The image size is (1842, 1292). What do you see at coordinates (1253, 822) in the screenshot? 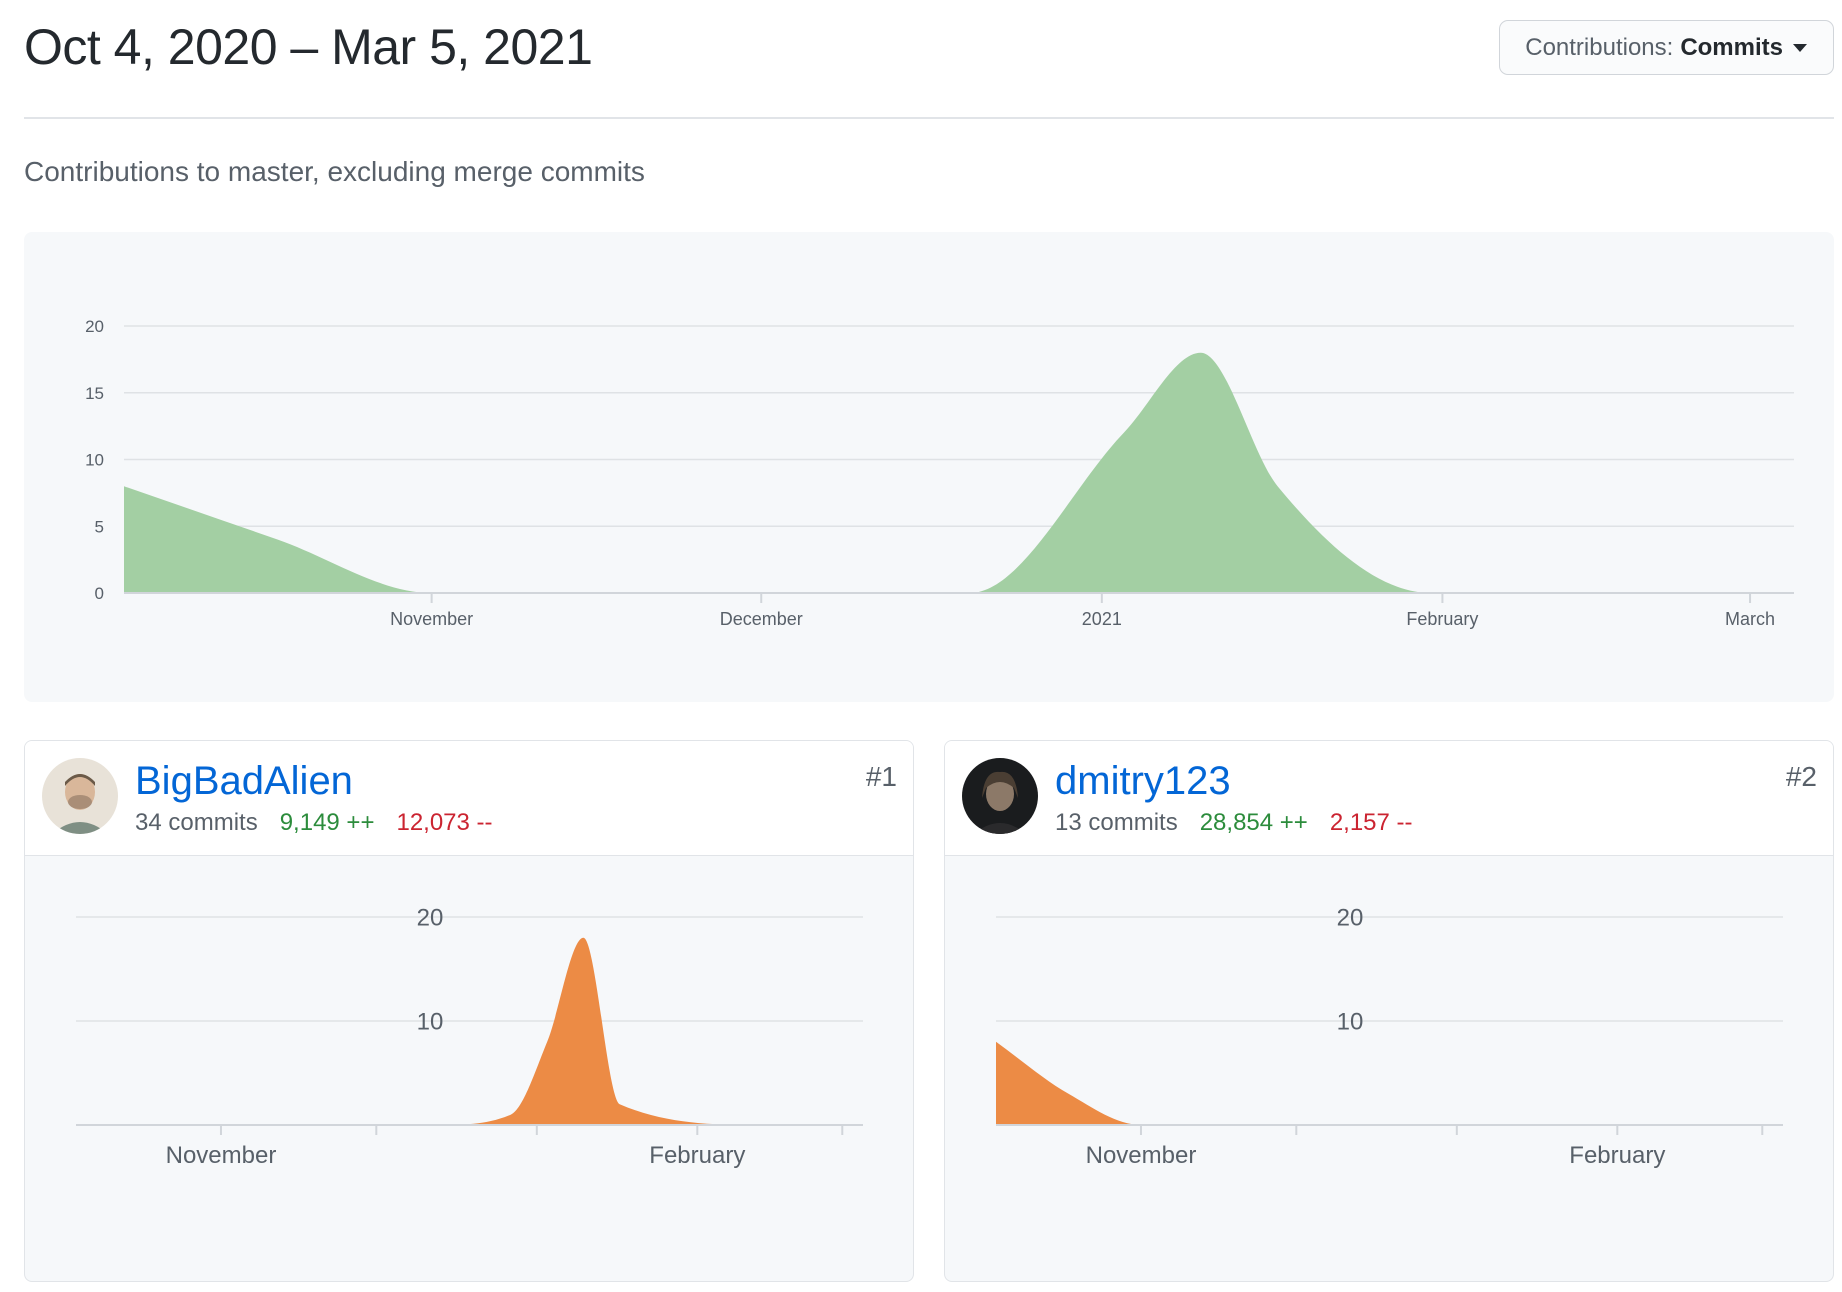
I see `additions-count: 28,854 ++` at bounding box center [1253, 822].